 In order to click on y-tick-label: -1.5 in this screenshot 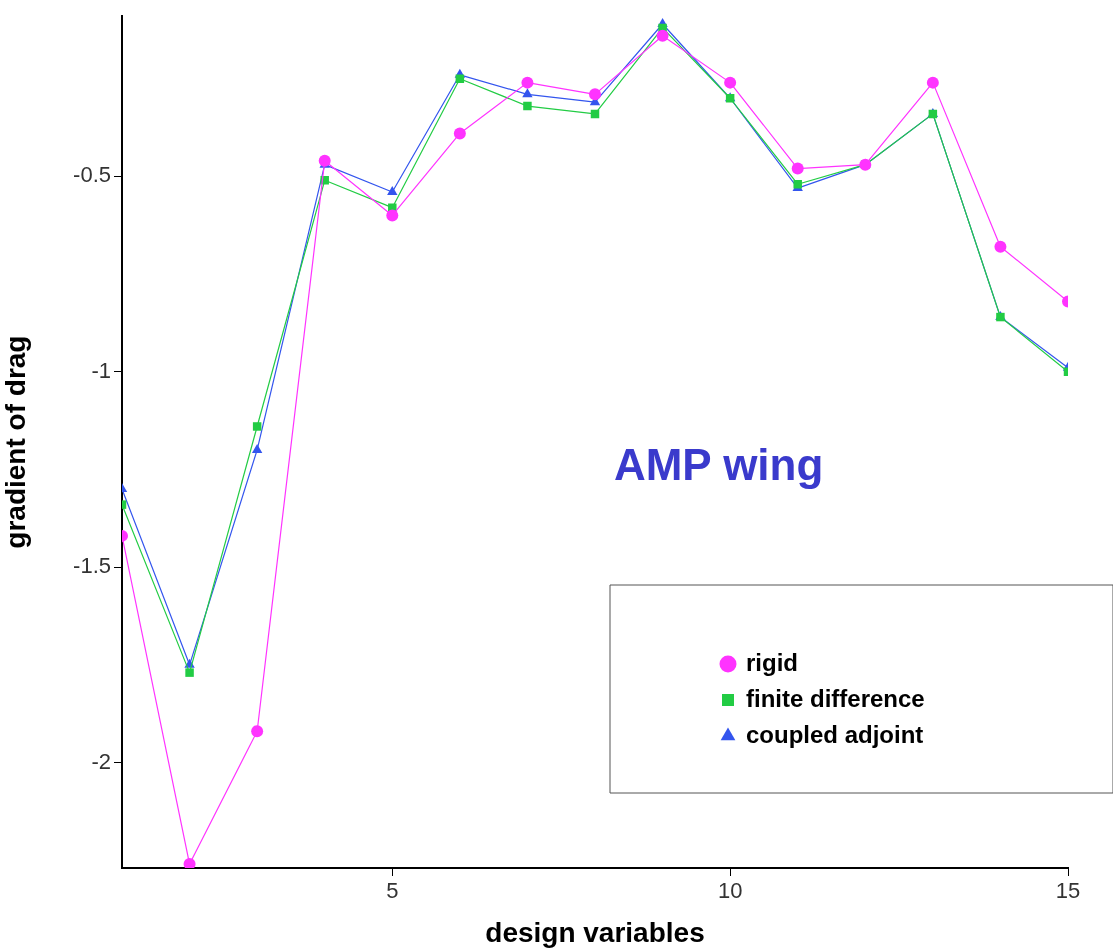, I will do `click(92, 566)`.